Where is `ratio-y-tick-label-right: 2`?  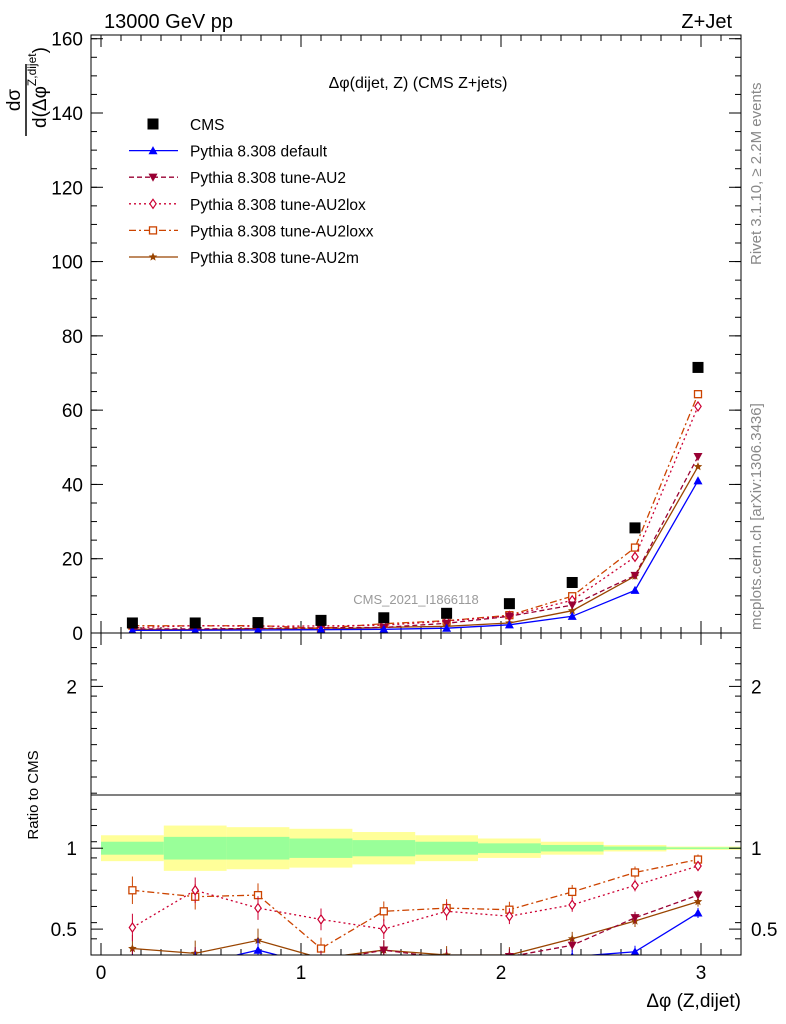 ratio-y-tick-label-right: 2 is located at coordinates (756, 687).